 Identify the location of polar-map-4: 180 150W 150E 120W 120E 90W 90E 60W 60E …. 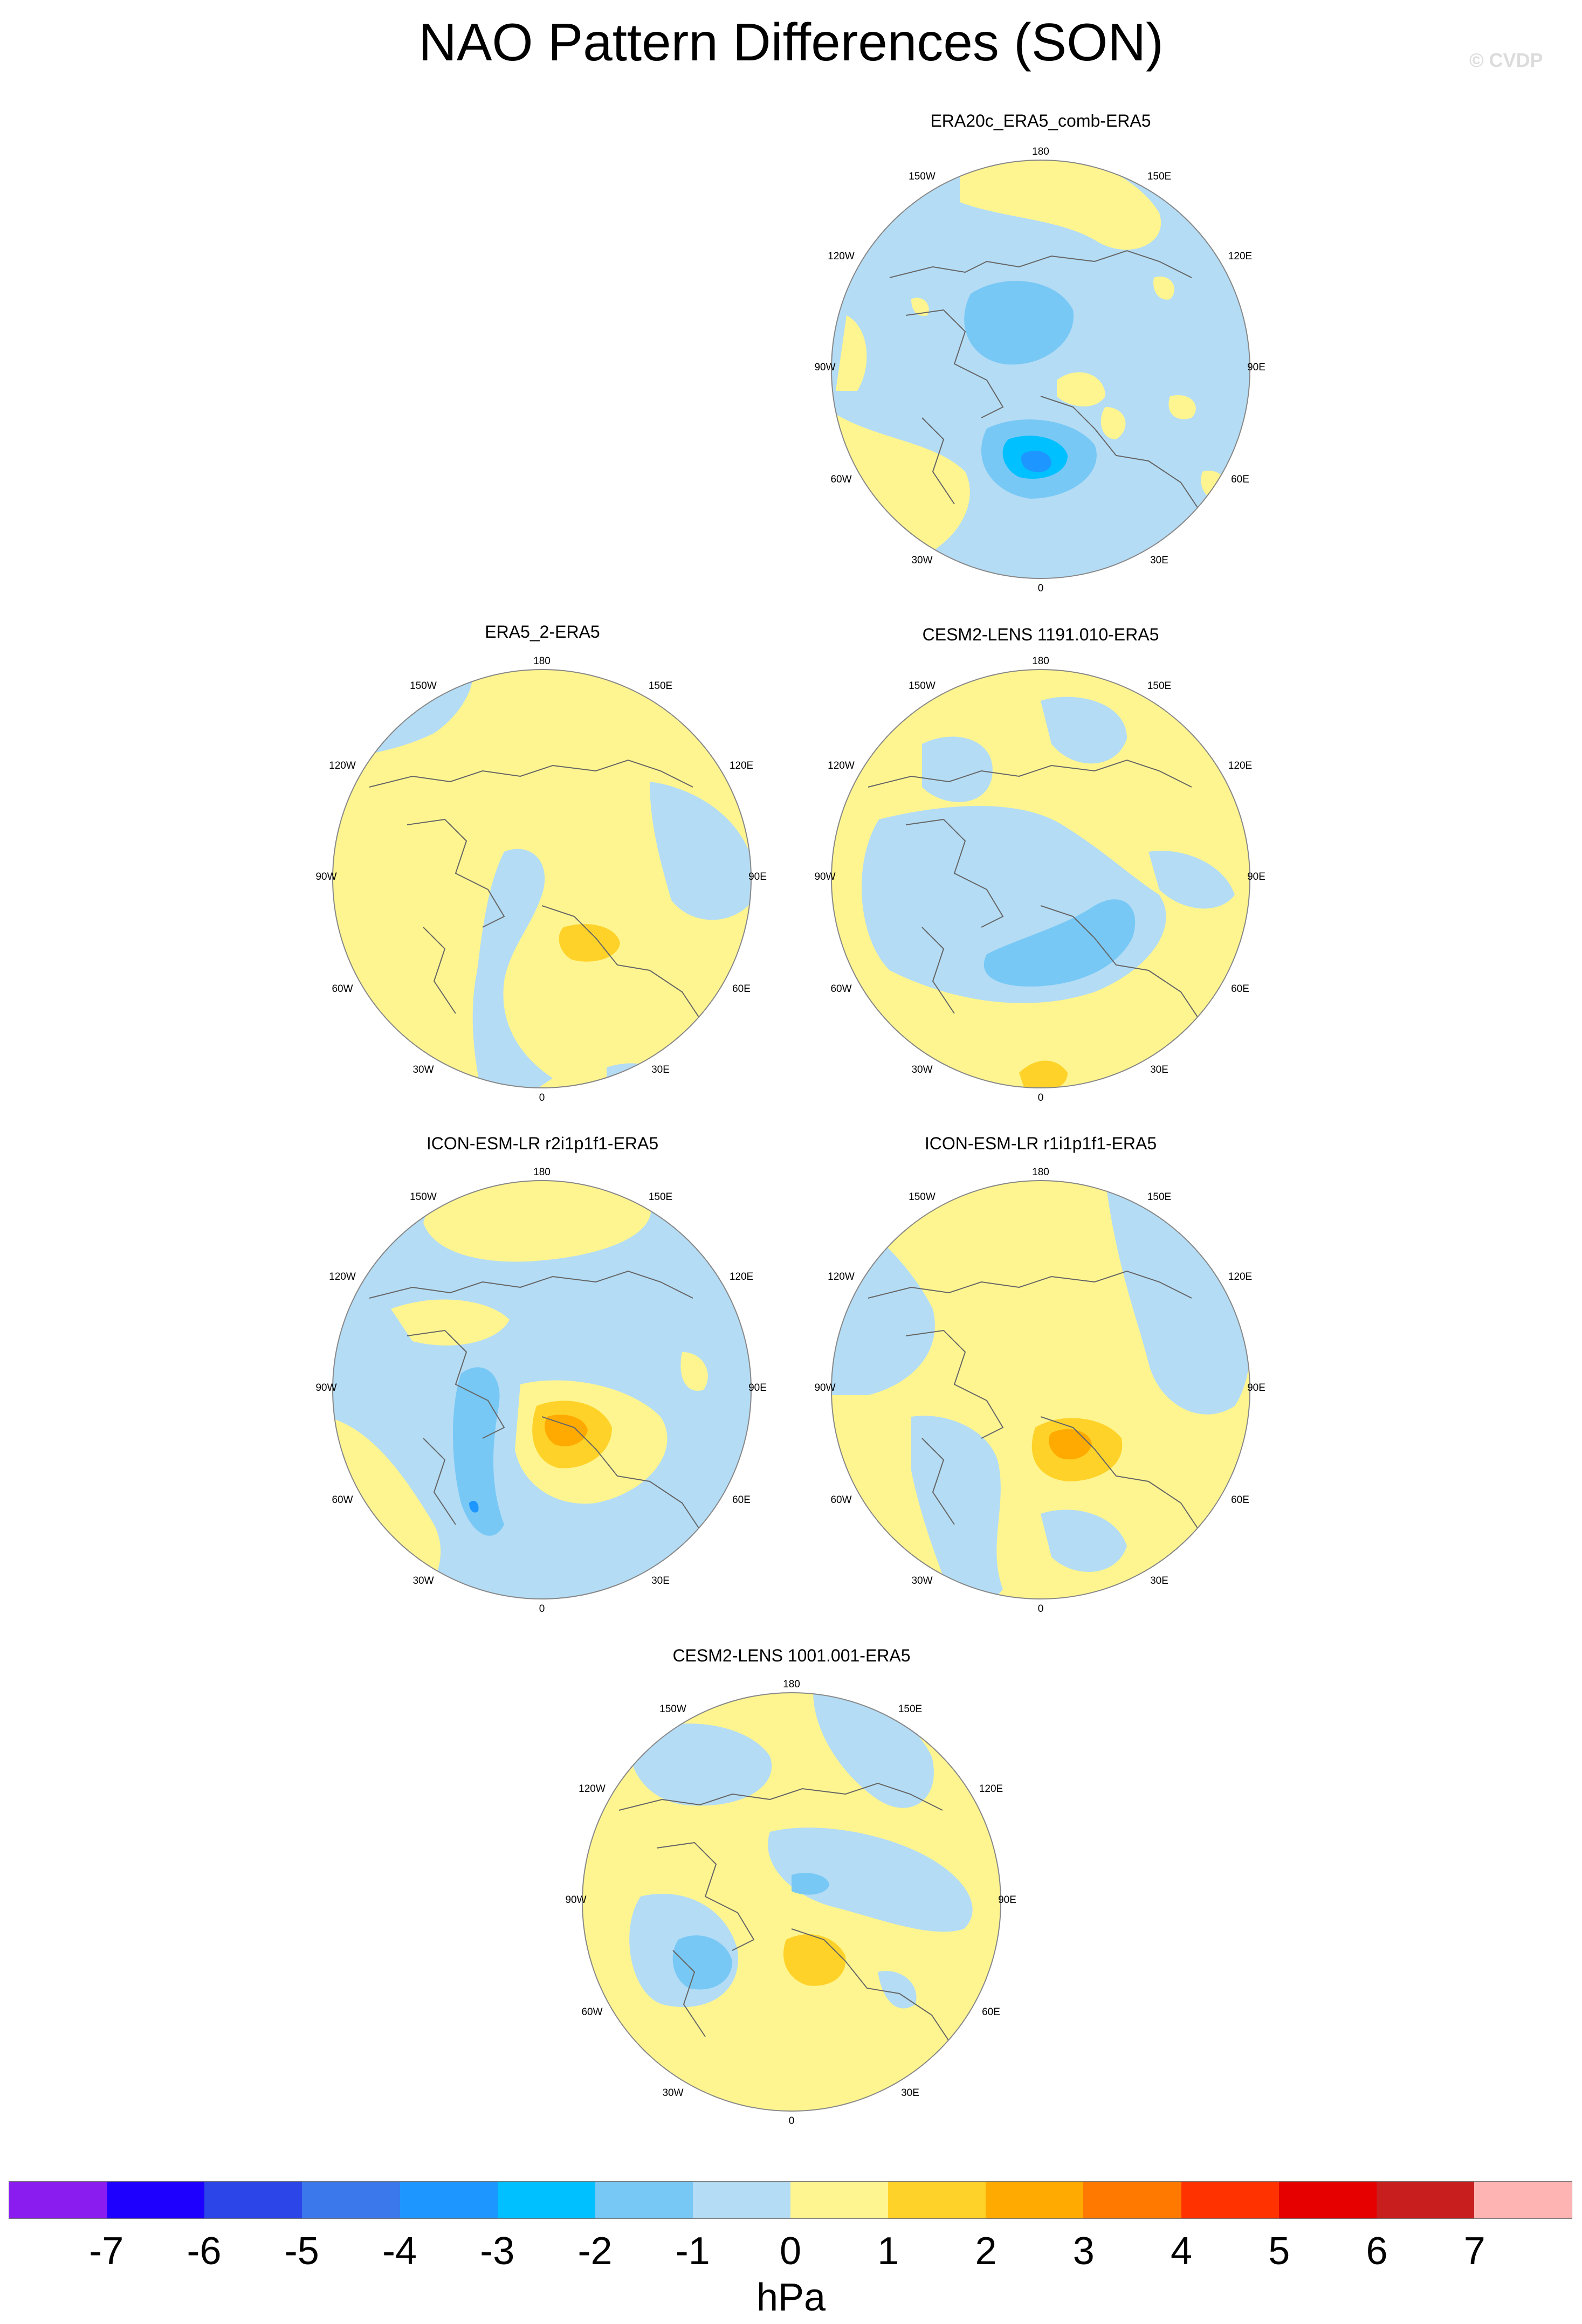
(540, 1391).